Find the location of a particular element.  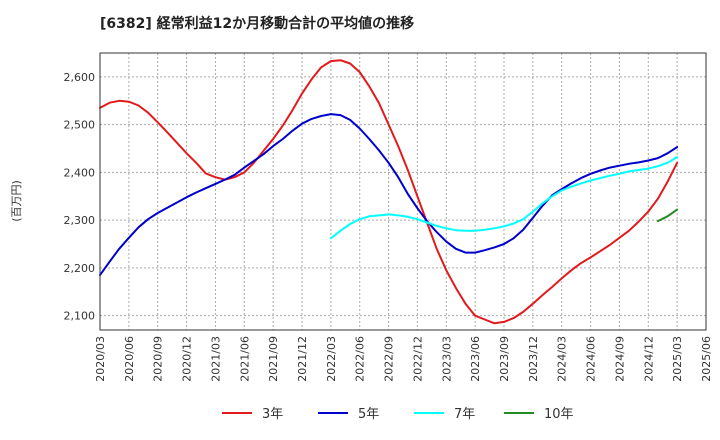

x-tick-label: 2020/06 is located at coordinates (129, 359).